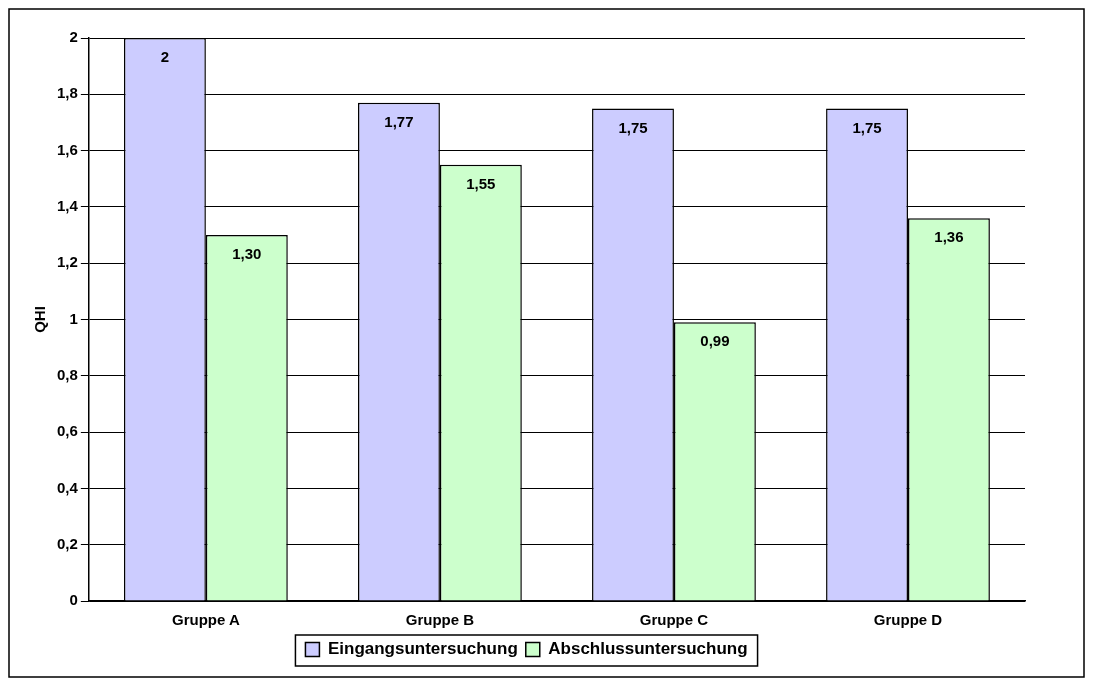  What do you see at coordinates (67, 543) in the screenshot?
I see `y-tick-label: 0,2` at bounding box center [67, 543].